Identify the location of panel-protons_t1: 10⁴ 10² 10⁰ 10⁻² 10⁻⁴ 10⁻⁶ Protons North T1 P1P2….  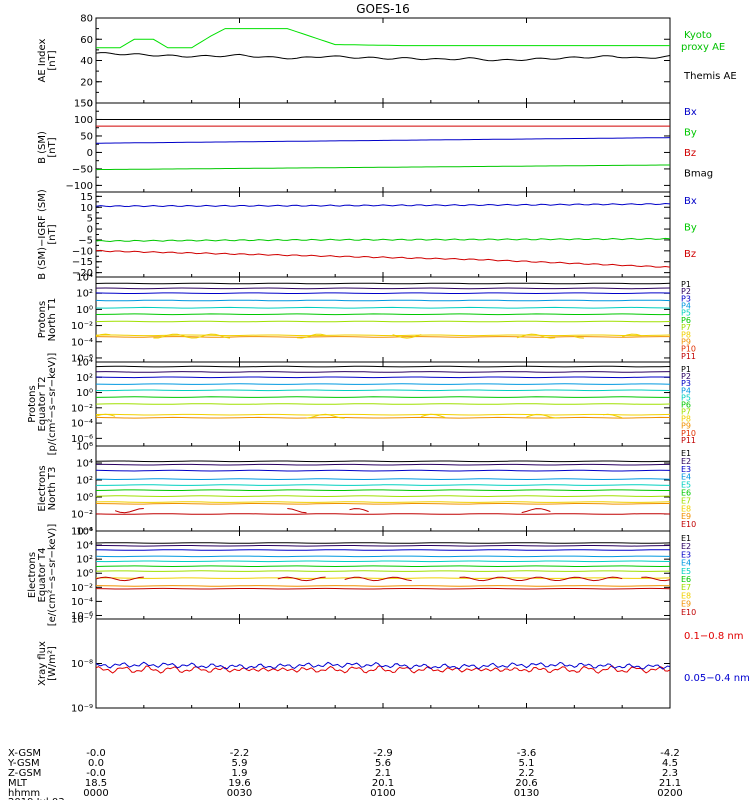
(366, 319).